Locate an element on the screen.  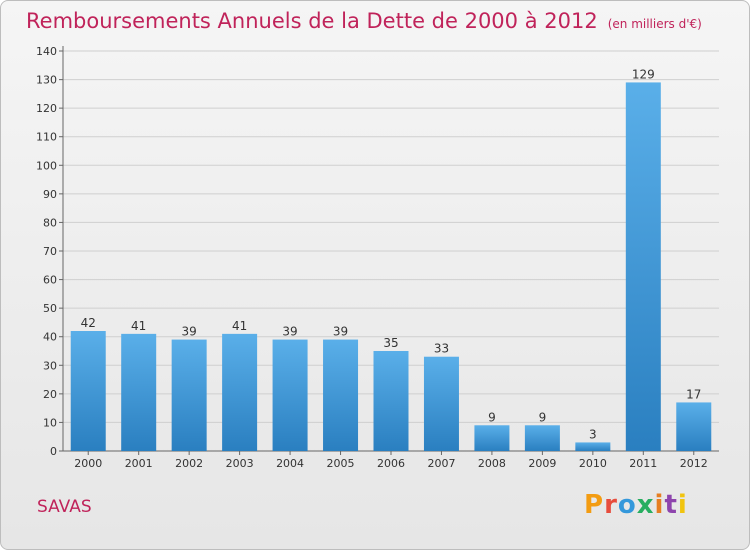
bar-value-label: 17 is located at coordinates (693, 394).